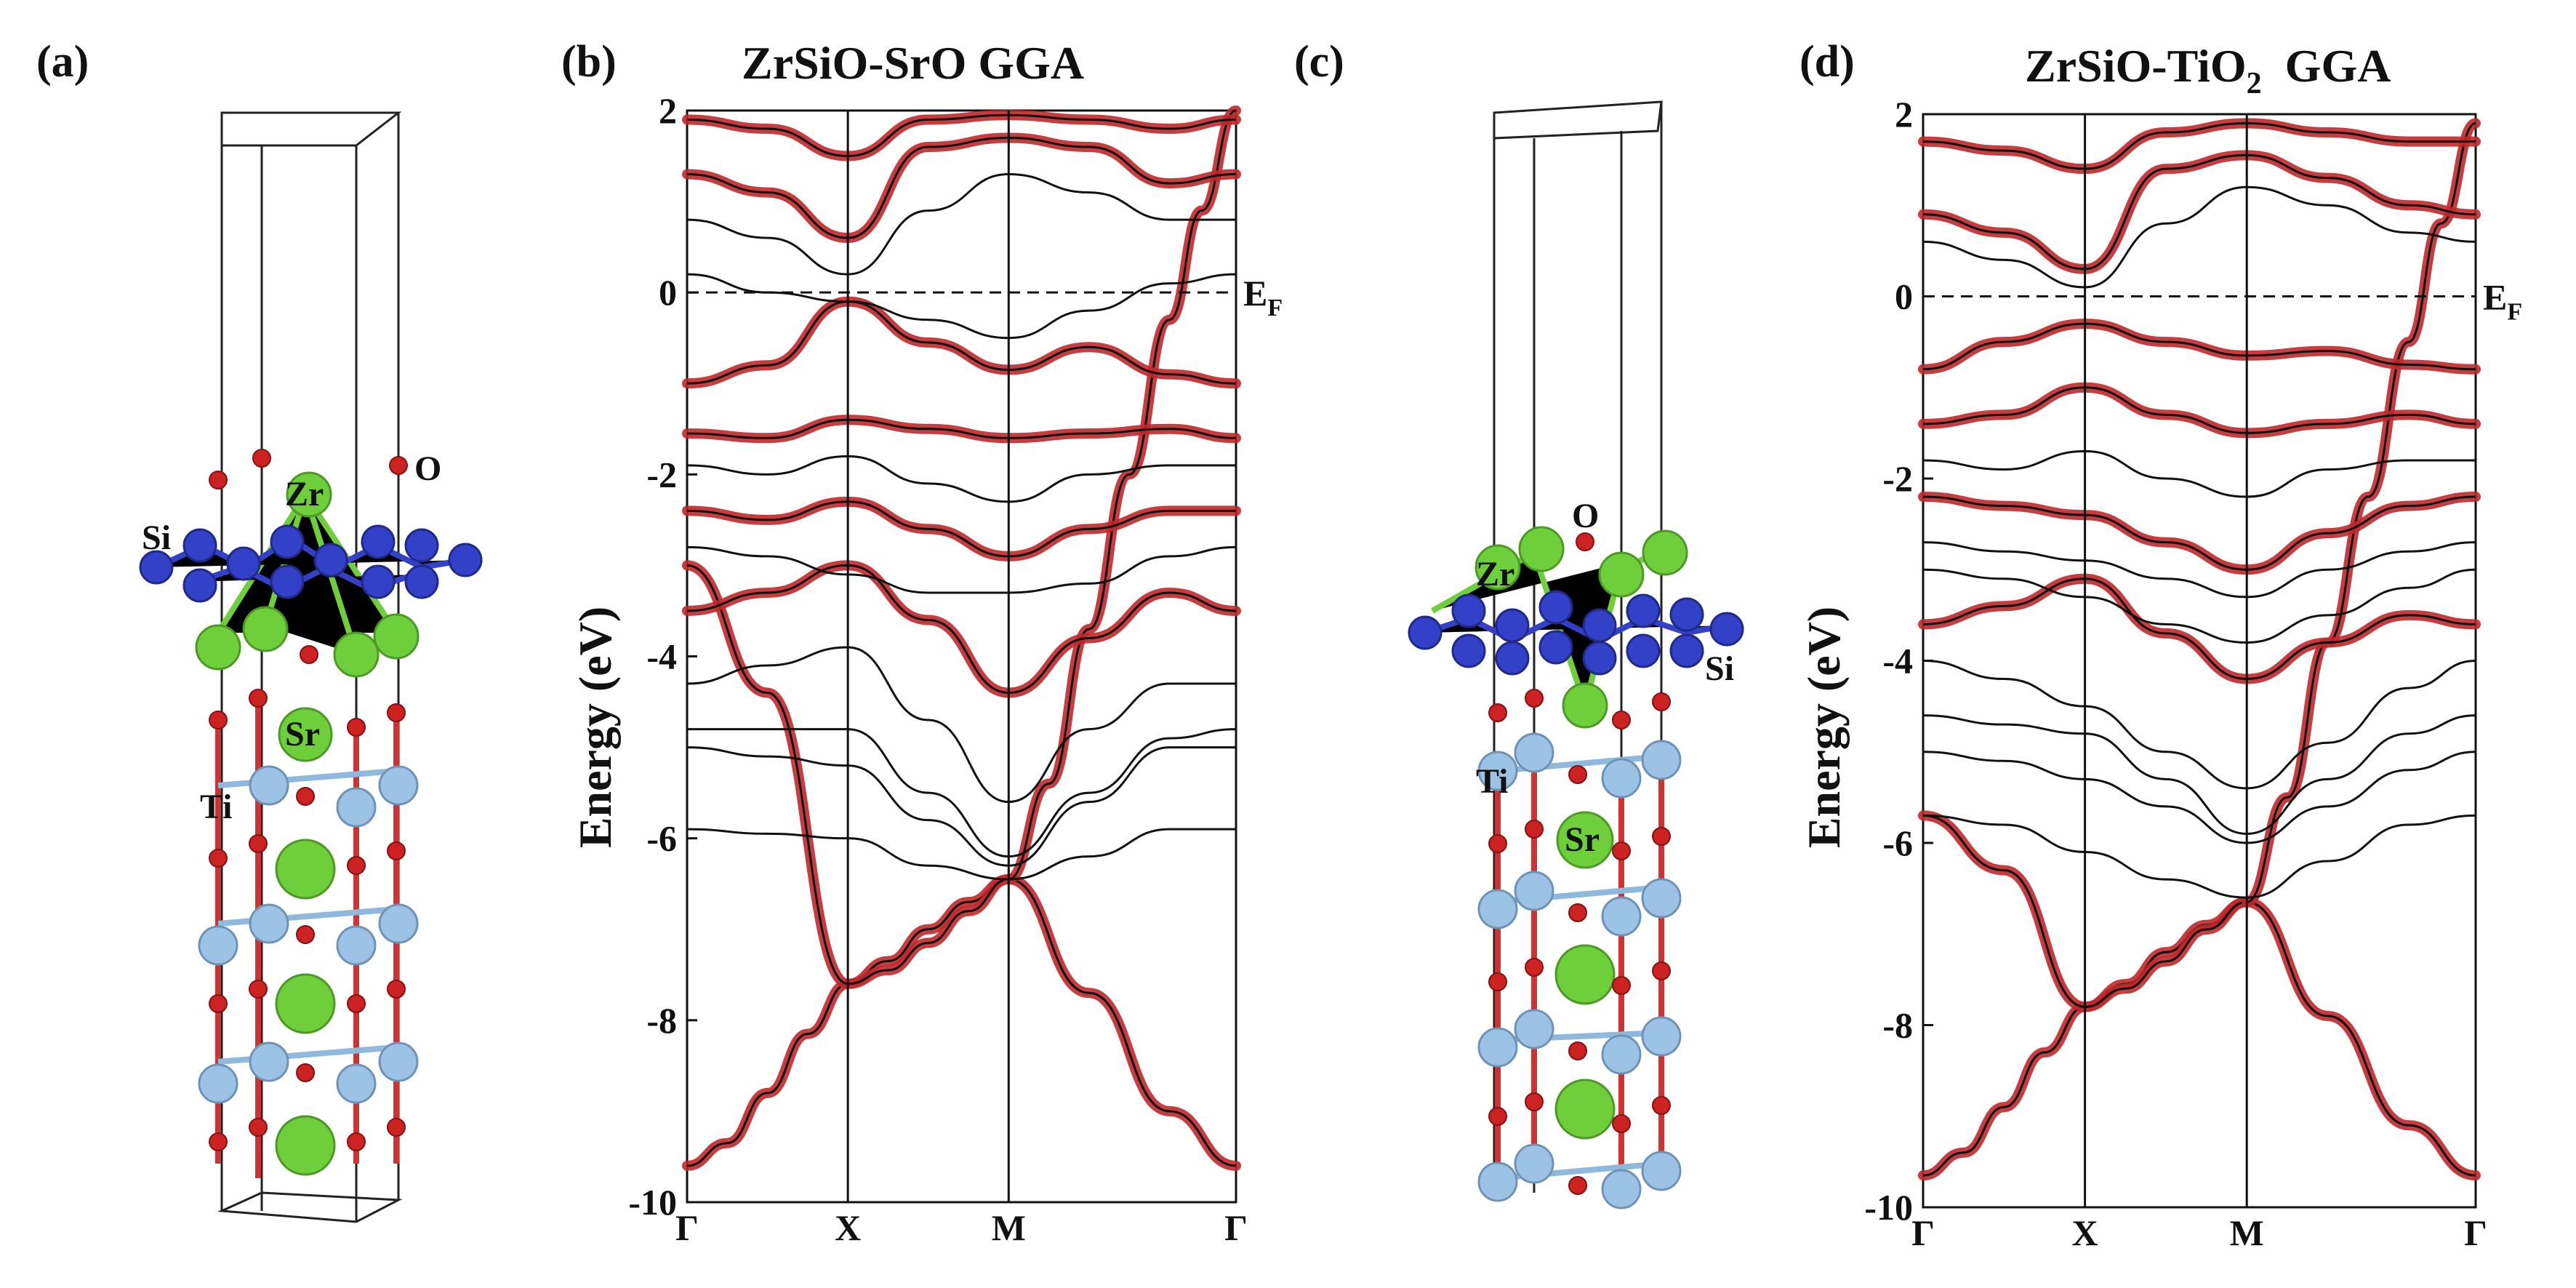  I want to click on fermi-label-main: E, so click(2495, 297).